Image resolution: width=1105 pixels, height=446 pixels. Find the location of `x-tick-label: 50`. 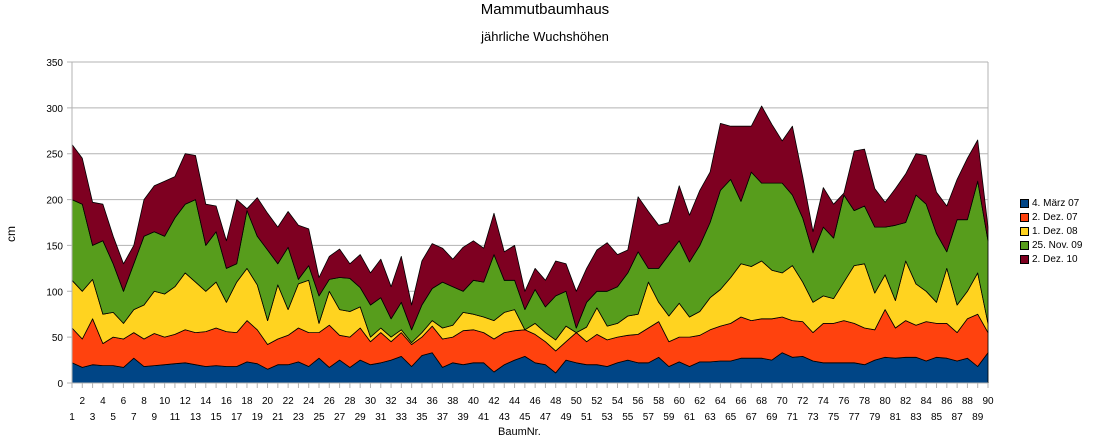

x-tick-label: 50 is located at coordinates (577, 401).